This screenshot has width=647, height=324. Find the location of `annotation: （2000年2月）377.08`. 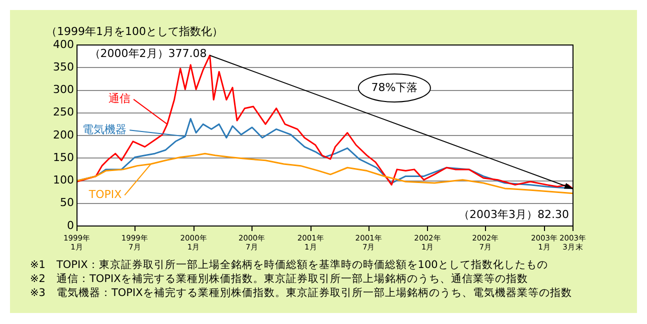

annotation: （2000年2月）377.08 is located at coordinates (148, 53).